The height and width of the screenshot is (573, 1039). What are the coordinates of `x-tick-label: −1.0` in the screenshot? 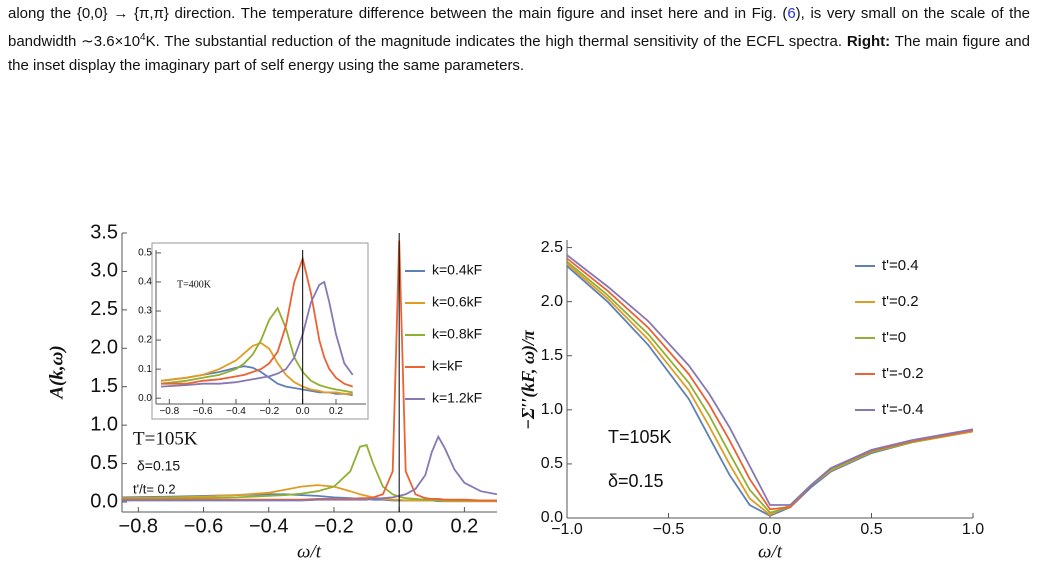 It's located at (567, 529).